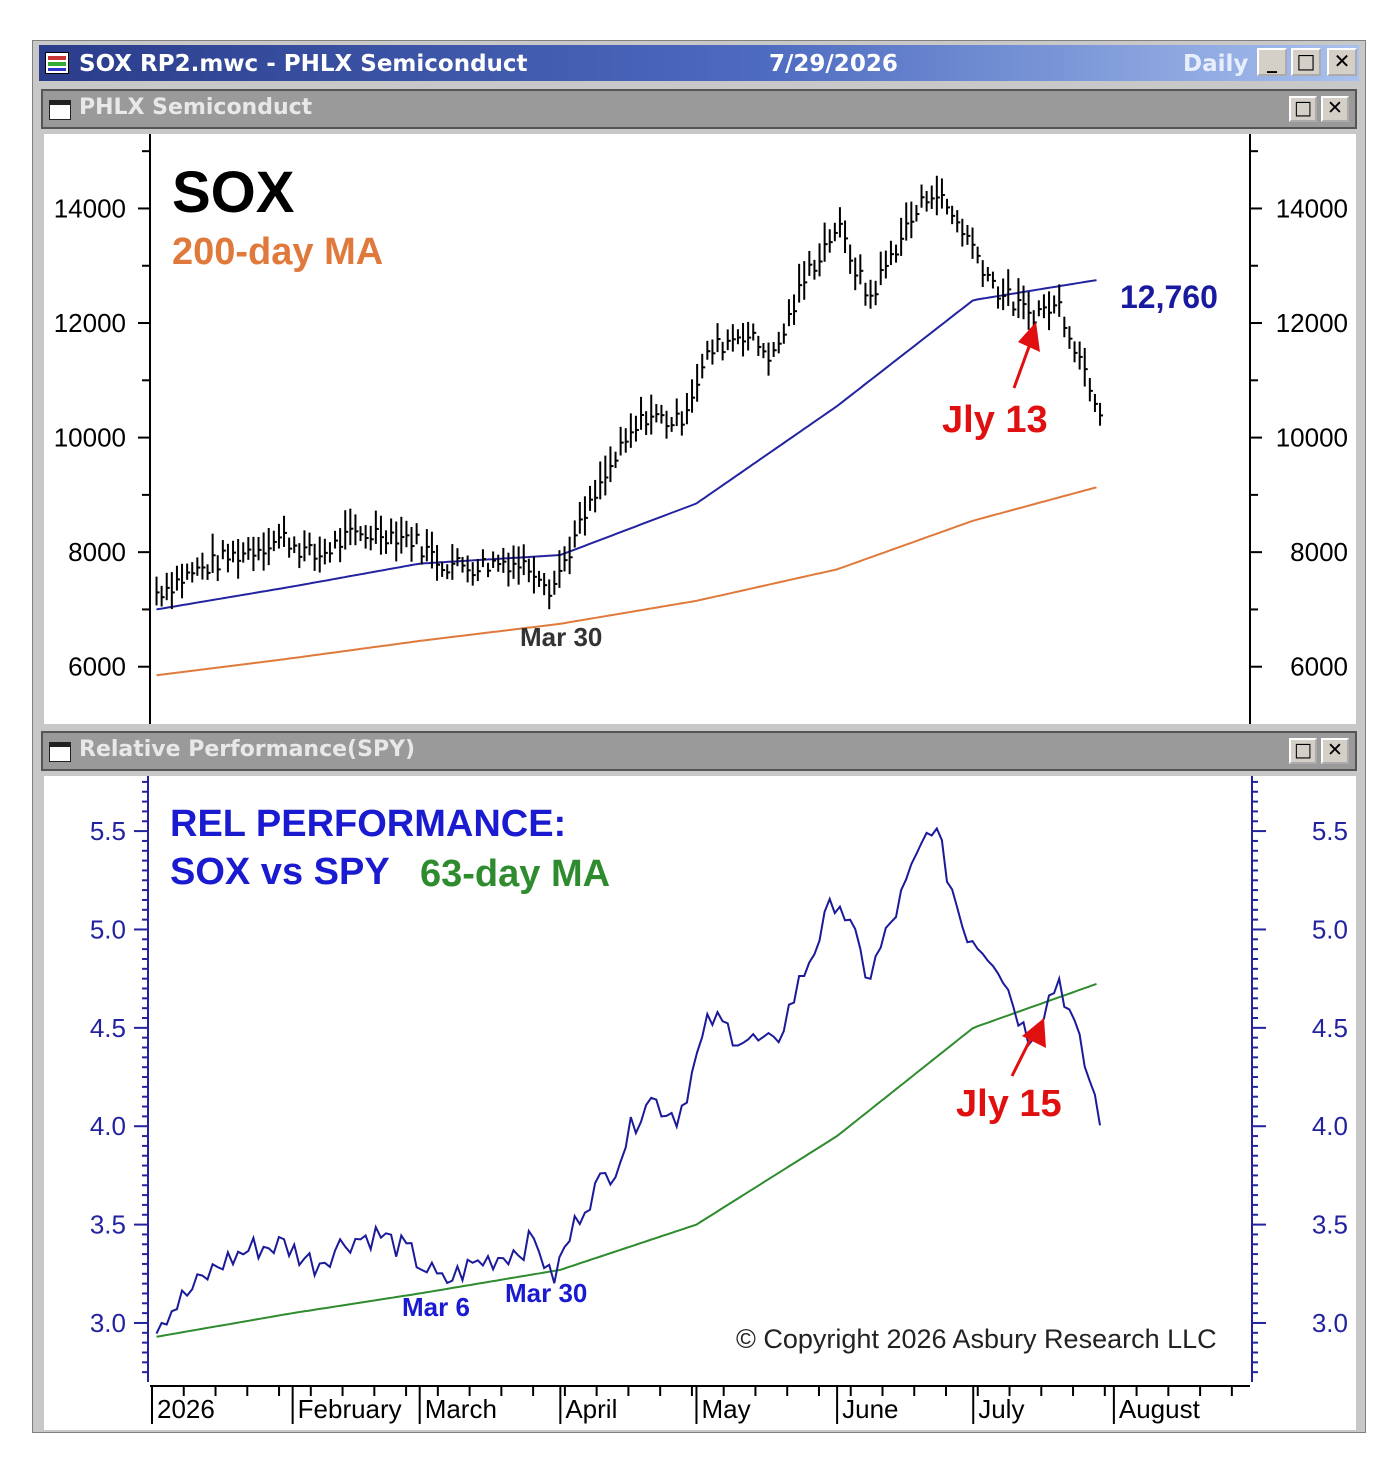 This screenshot has height=1482, width=1400. Describe the element at coordinates (699, 751) in the screenshot. I see `bottom-pane-header: Relative Performance(SPY) □ ✕` at that location.